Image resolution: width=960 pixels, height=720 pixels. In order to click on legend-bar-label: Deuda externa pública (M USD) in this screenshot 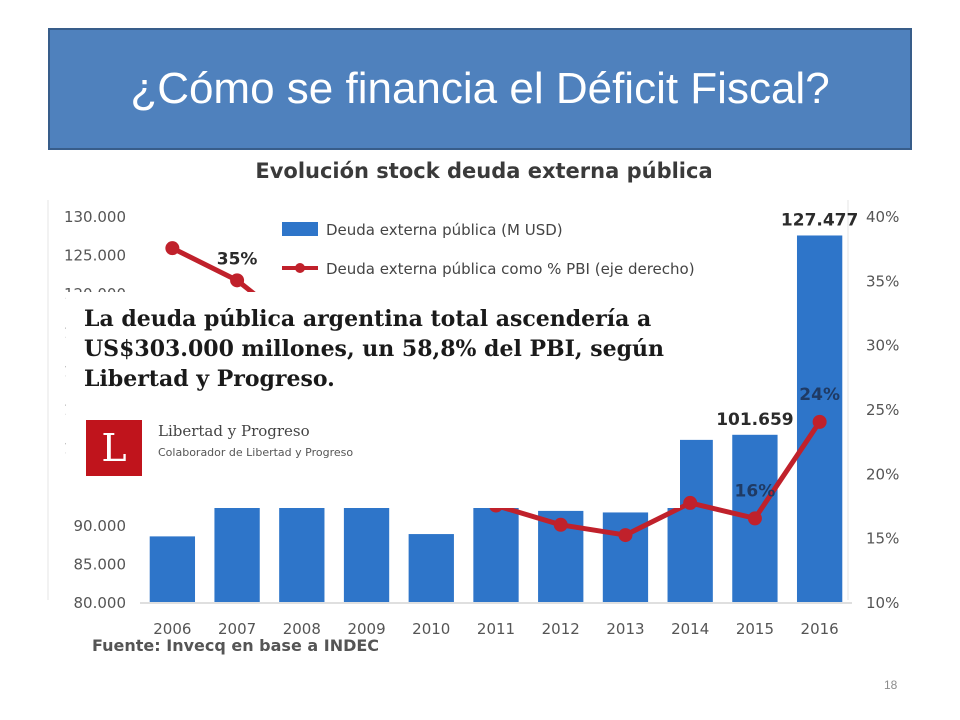, I will do `click(444, 230)`.